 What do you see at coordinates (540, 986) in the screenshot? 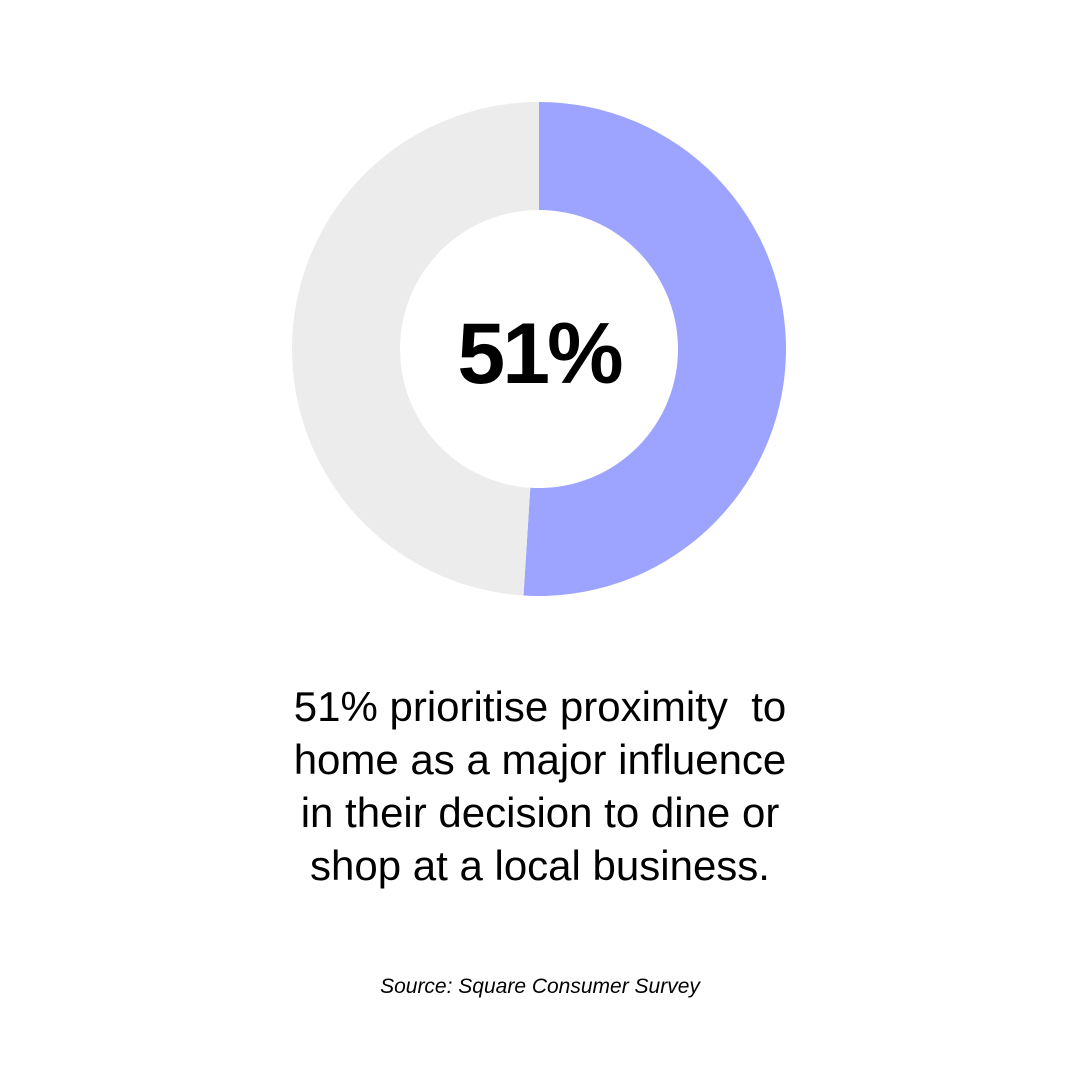
I see `source-note: Source: Square Consumer Survey` at bounding box center [540, 986].